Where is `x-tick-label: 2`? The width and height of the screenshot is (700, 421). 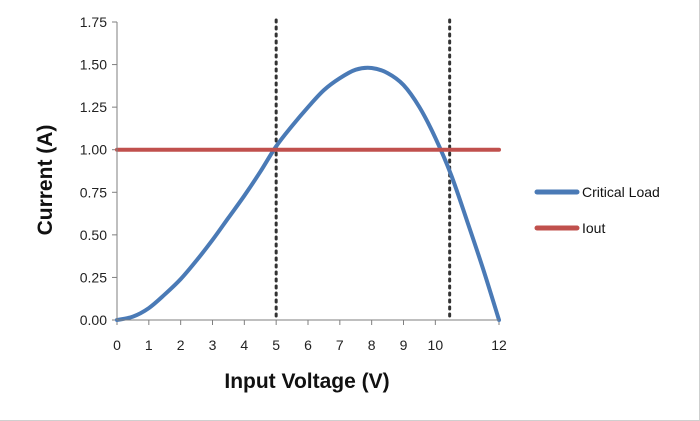
x-tick-label: 2 is located at coordinates (181, 345).